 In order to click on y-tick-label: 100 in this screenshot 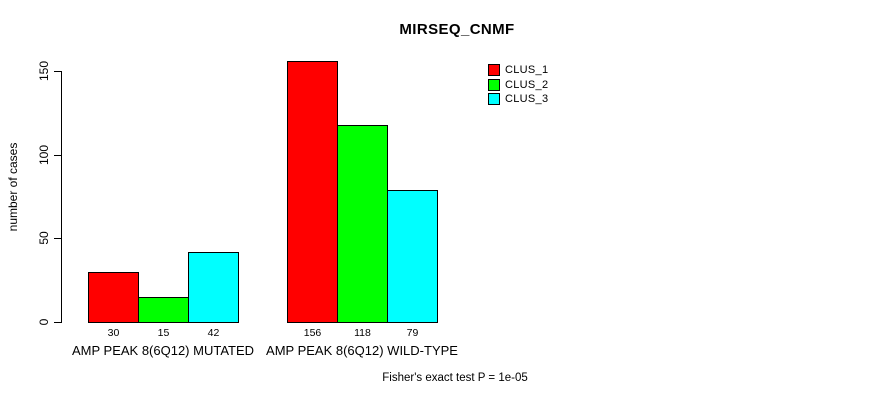, I will do `click(44, 155)`.